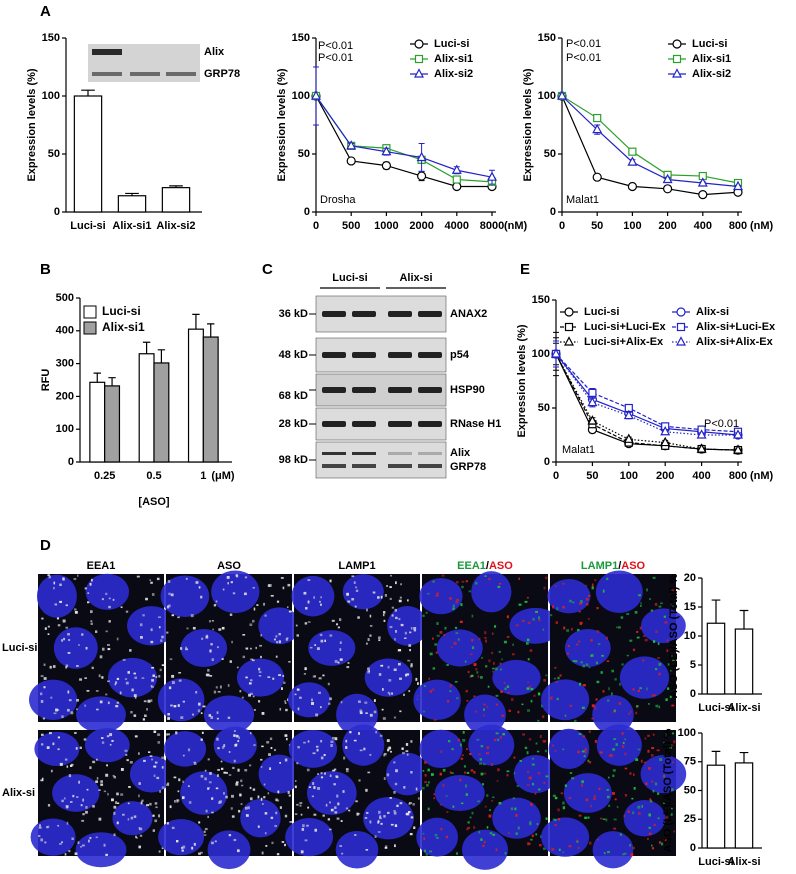  Describe the element at coordinates (457, 226) in the screenshot. I see `x-tick-label: 4000` at that location.